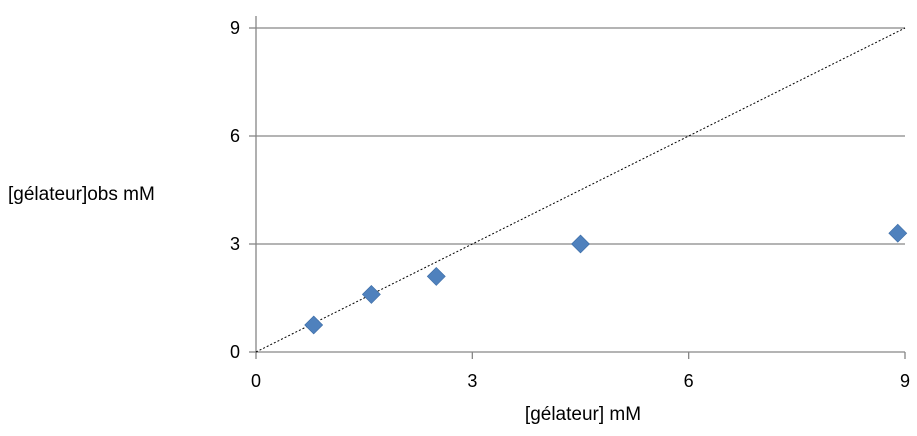 This screenshot has height=436, width=917. I want to click on y-tick-label-6: 6, so click(235, 136).